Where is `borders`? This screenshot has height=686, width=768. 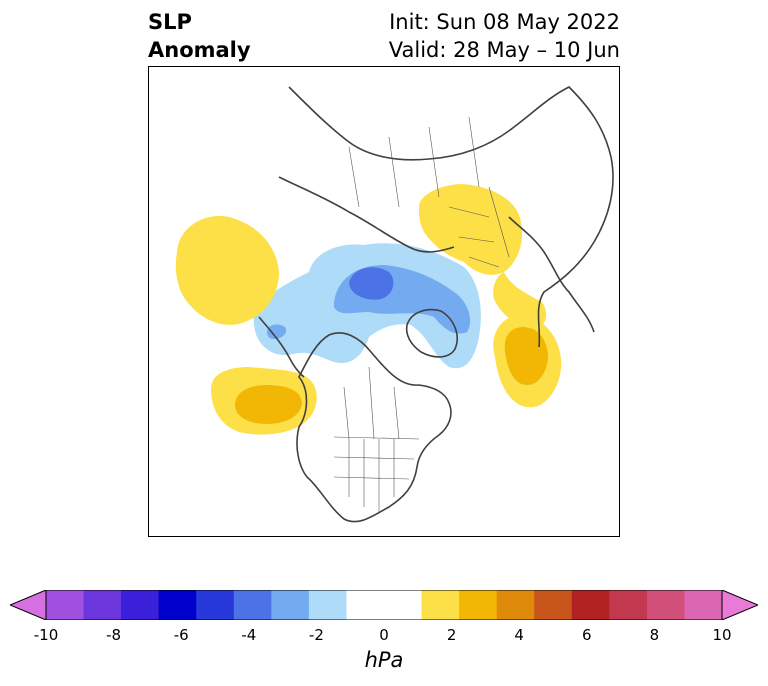 borders is located at coordinates (421, 314).